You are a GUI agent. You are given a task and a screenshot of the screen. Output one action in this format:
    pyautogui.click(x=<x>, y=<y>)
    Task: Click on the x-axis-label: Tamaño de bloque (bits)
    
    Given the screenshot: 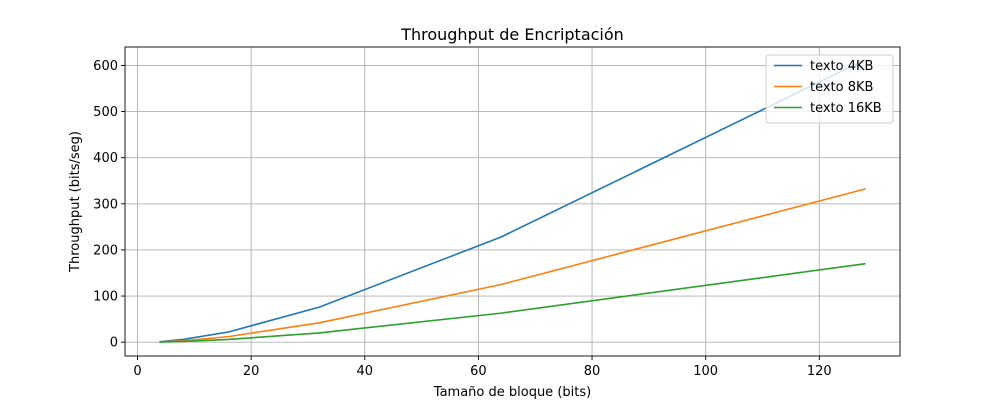 What is the action you would take?
    pyautogui.click(x=512, y=392)
    